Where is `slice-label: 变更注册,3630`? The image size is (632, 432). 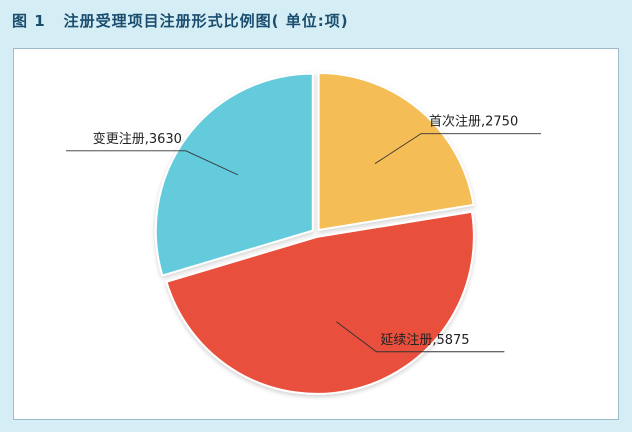
slice-label: 变更注册,3630 is located at coordinates (137, 139).